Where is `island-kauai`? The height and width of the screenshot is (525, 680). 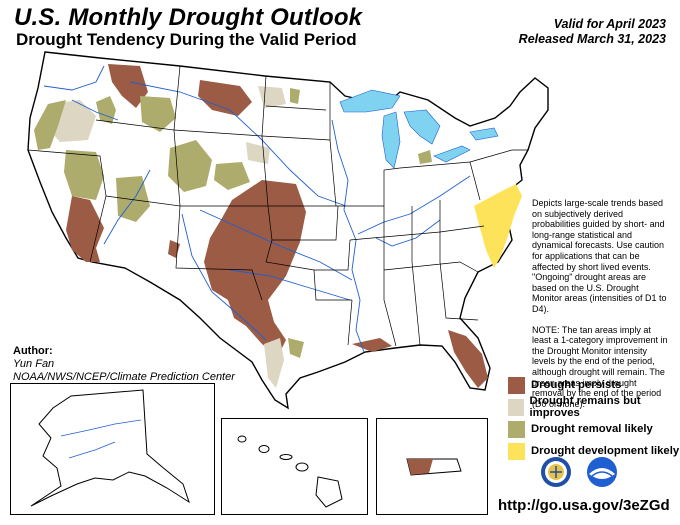
island-kauai is located at coordinates (242, 439).